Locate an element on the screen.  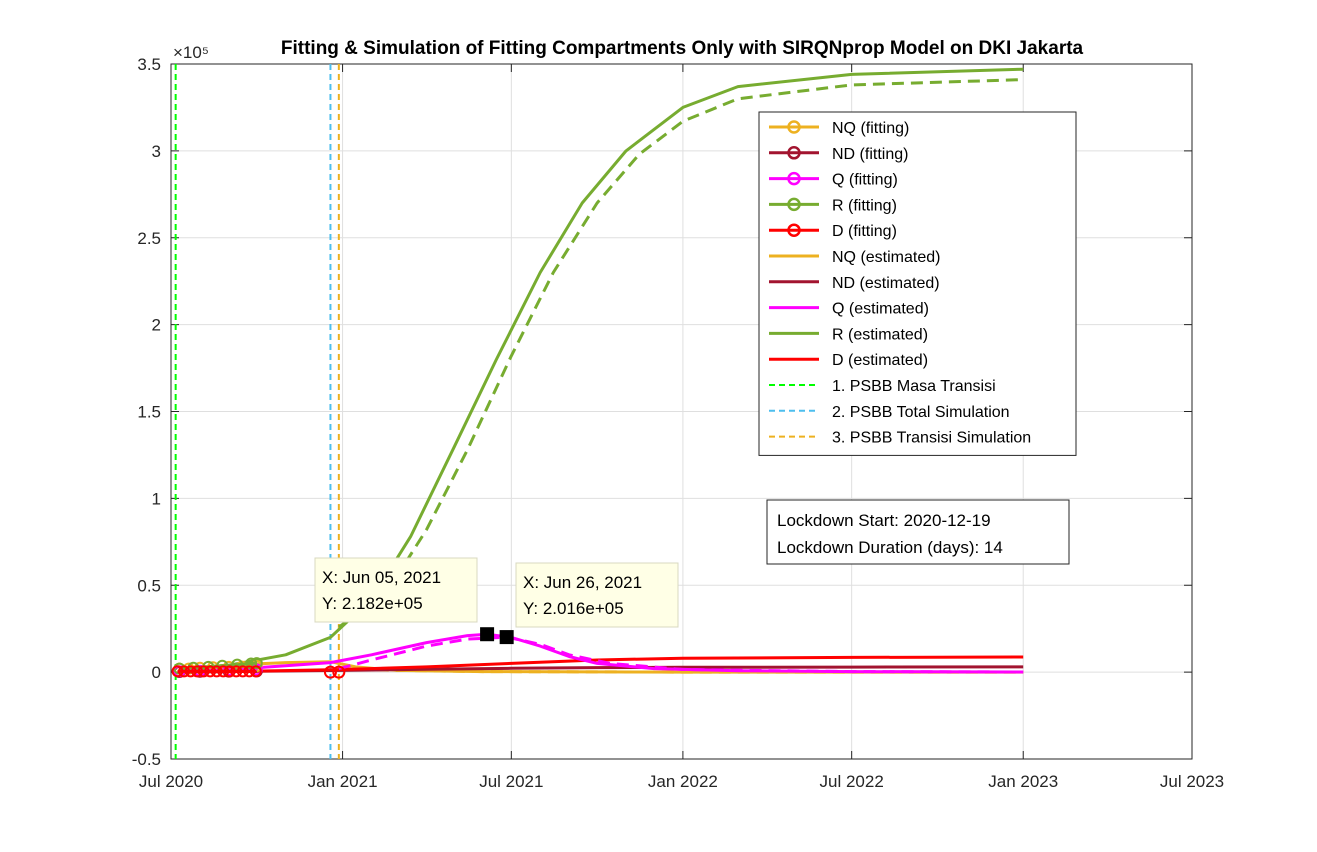
lockdown-annotation-box is located at coordinates (918, 532).